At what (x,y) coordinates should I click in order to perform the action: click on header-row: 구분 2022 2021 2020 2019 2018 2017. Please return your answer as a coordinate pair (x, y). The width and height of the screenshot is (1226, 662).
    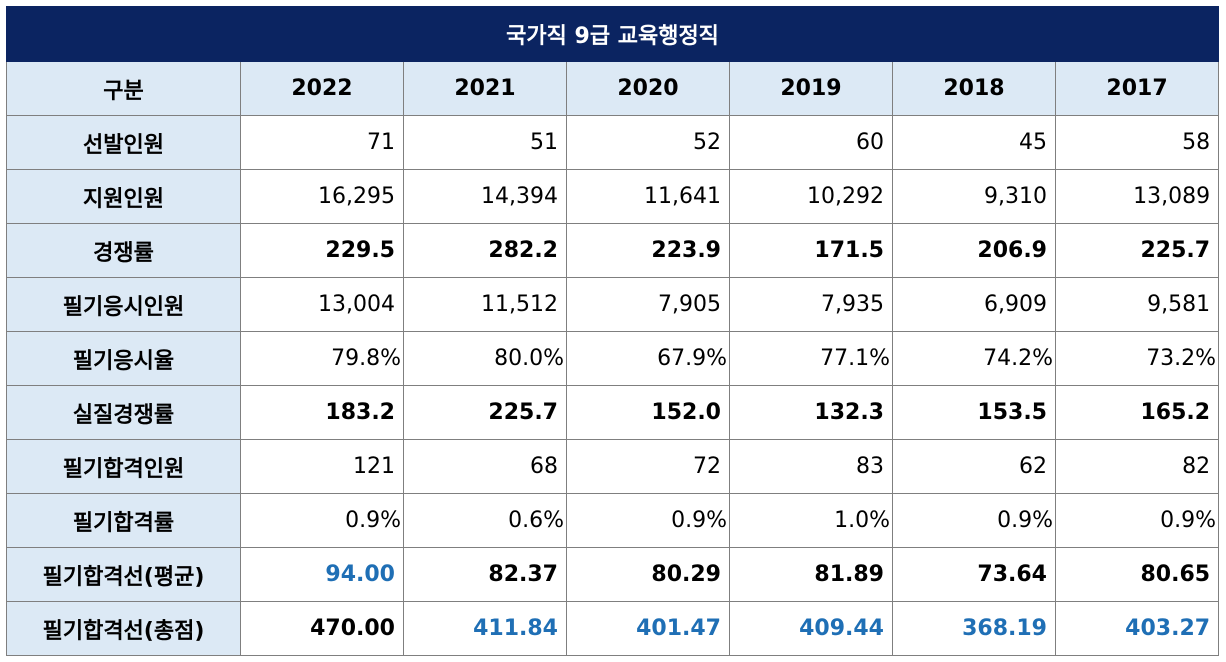
    Looking at the image, I should click on (613, 88).